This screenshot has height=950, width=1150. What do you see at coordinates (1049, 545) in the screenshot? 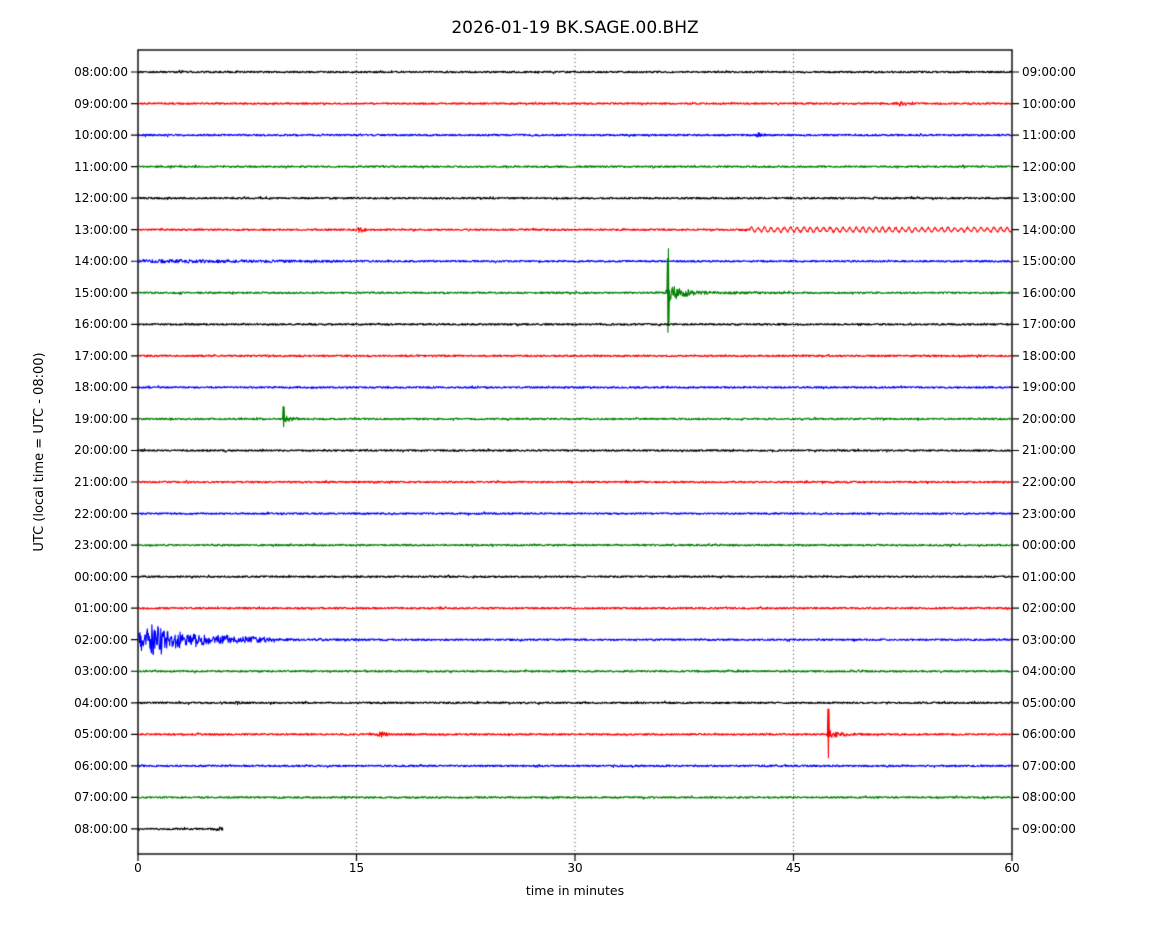
I see `local-time-label: 00:00:00` at bounding box center [1049, 545].